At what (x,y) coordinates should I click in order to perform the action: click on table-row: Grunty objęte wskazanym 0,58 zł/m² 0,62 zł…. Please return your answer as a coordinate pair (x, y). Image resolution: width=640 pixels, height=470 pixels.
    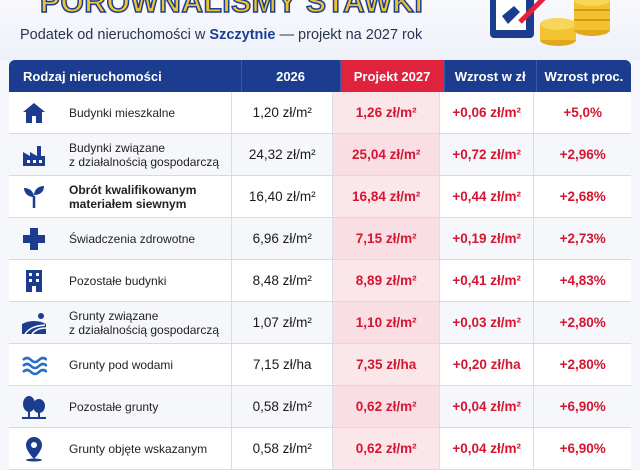
    Looking at the image, I should click on (320, 449).